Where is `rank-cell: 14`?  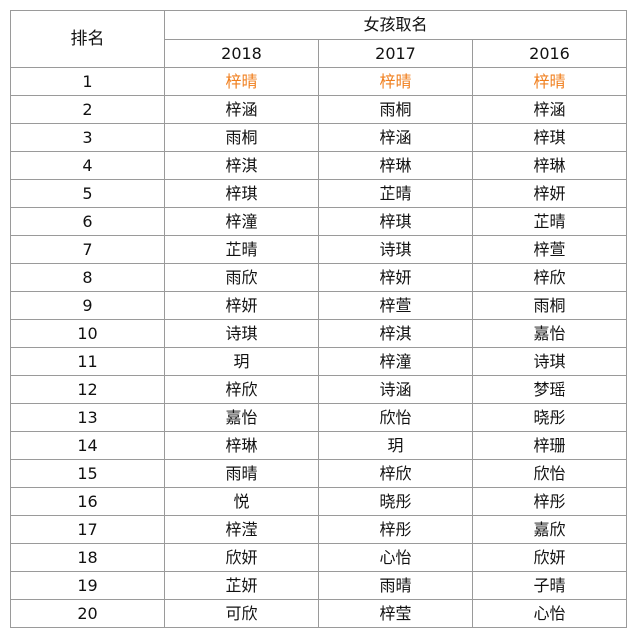 rank-cell: 14 is located at coordinates (87, 445).